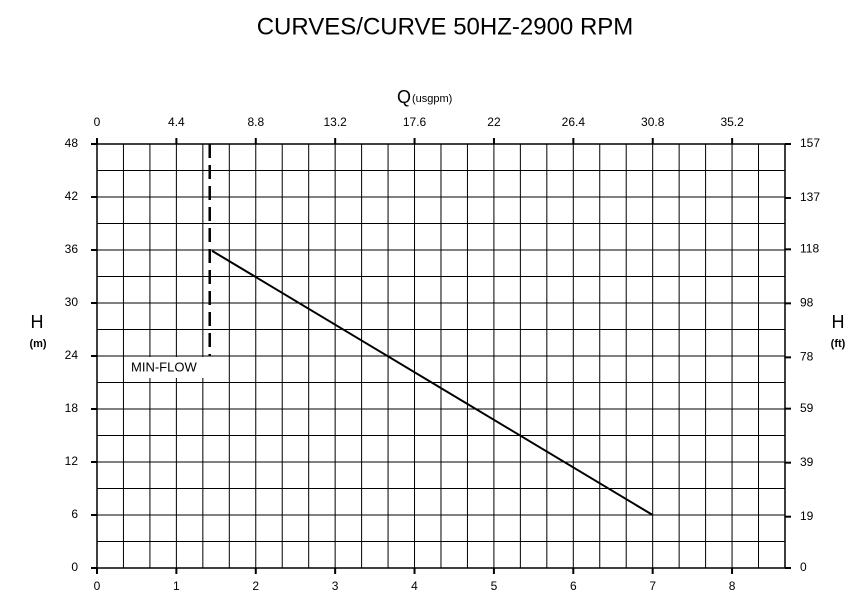  What do you see at coordinates (176, 122) in the screenshot?
I see `x2-tick-label: 4.4` at bounding box center [176, 122].